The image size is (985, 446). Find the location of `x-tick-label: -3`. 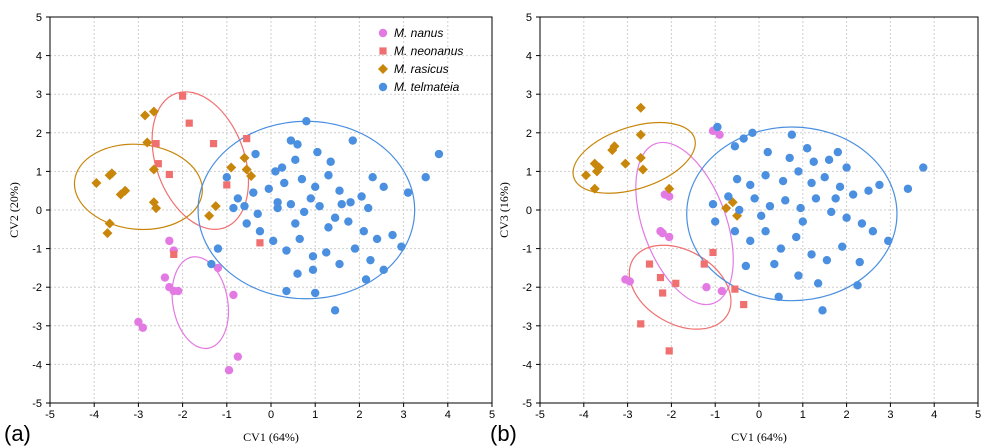

x-tick-label: -3 is located at coordinates (628, 415).